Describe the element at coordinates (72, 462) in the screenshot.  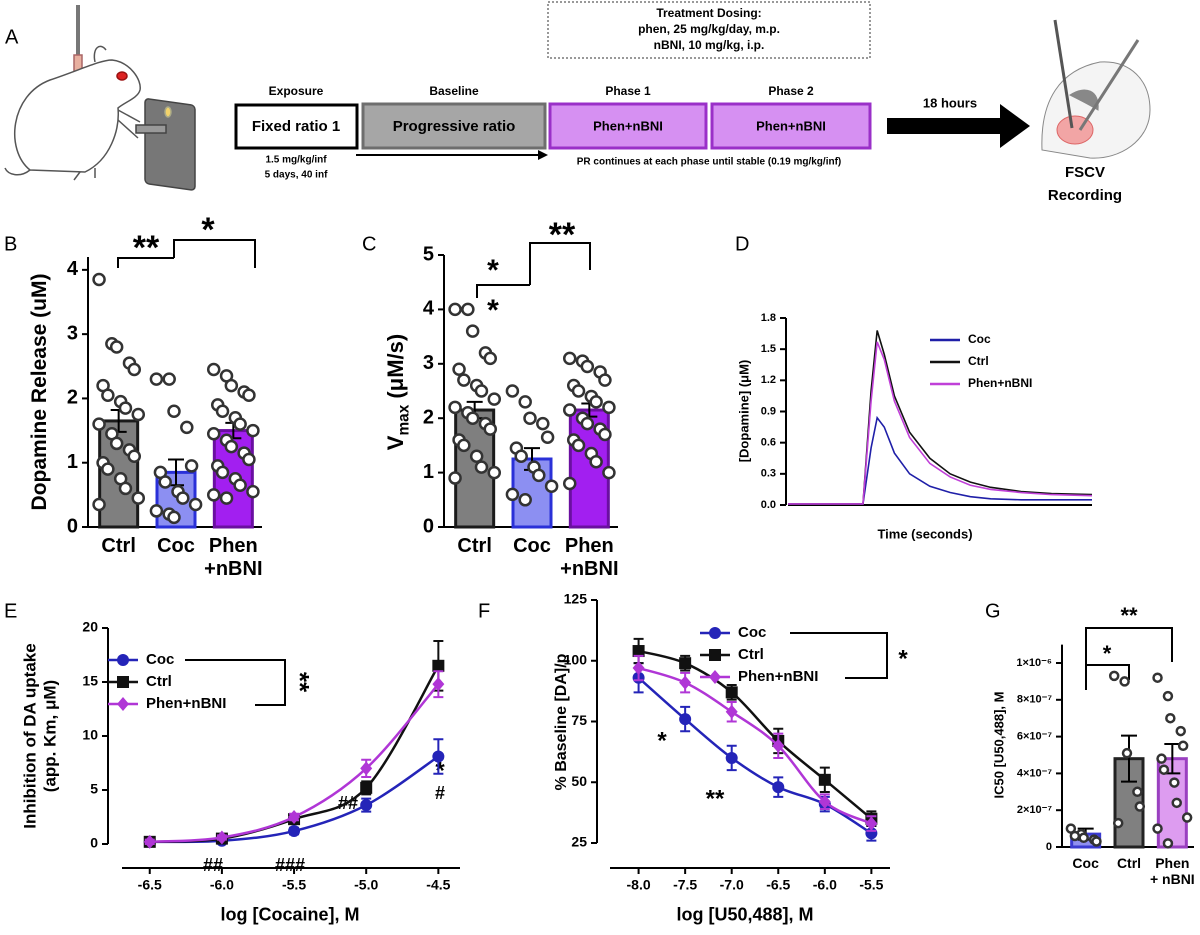
I see `y-tick-label: 1` at that location.